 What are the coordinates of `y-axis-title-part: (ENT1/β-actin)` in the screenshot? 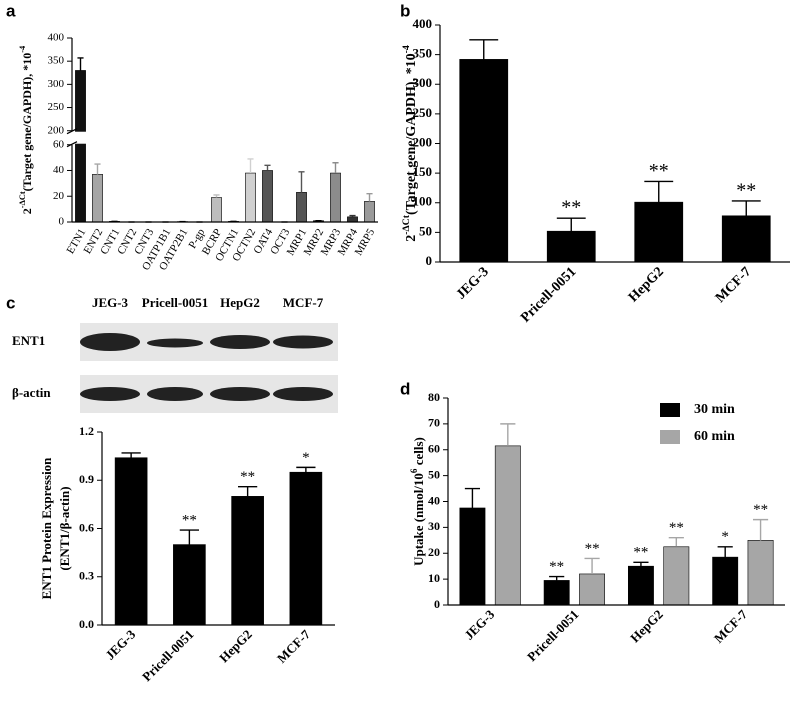 It's located at (64, 528).